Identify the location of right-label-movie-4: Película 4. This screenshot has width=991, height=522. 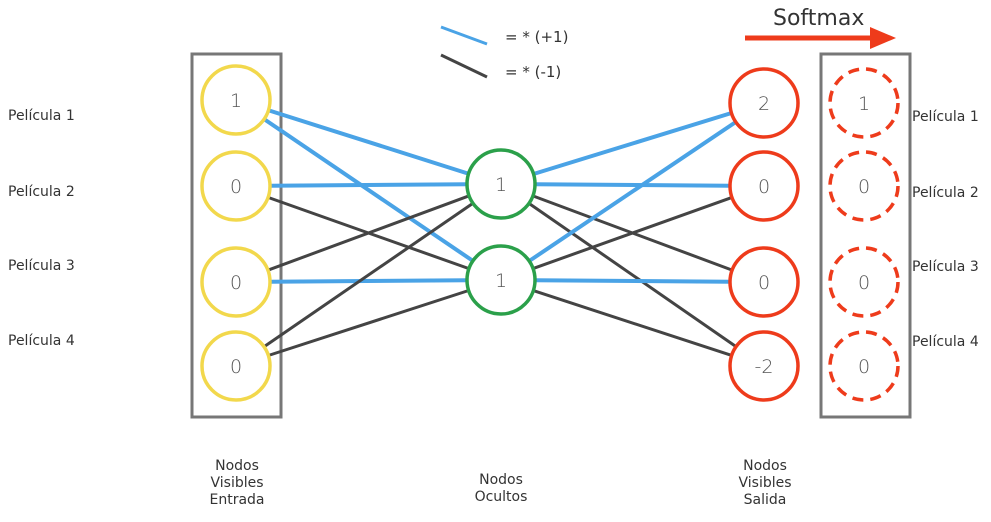
(945, 342).